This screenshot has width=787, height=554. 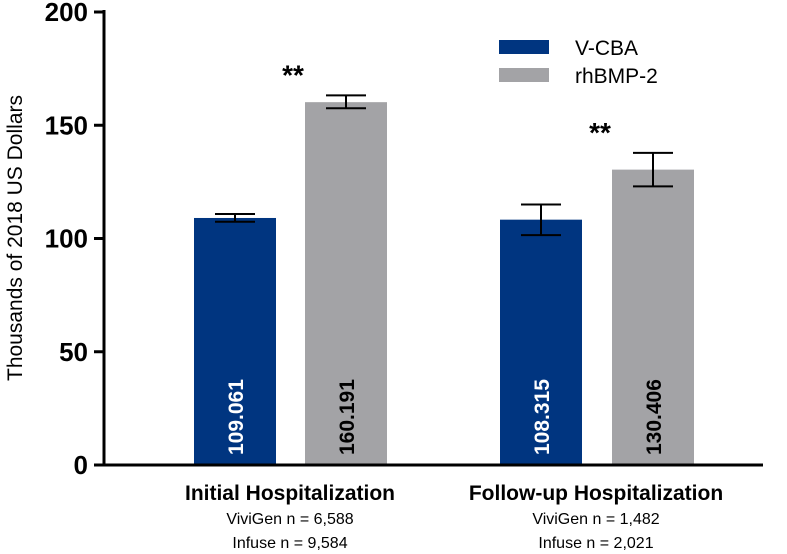 I want to click on y-tick-label: 100, so click(x=66, y=239).